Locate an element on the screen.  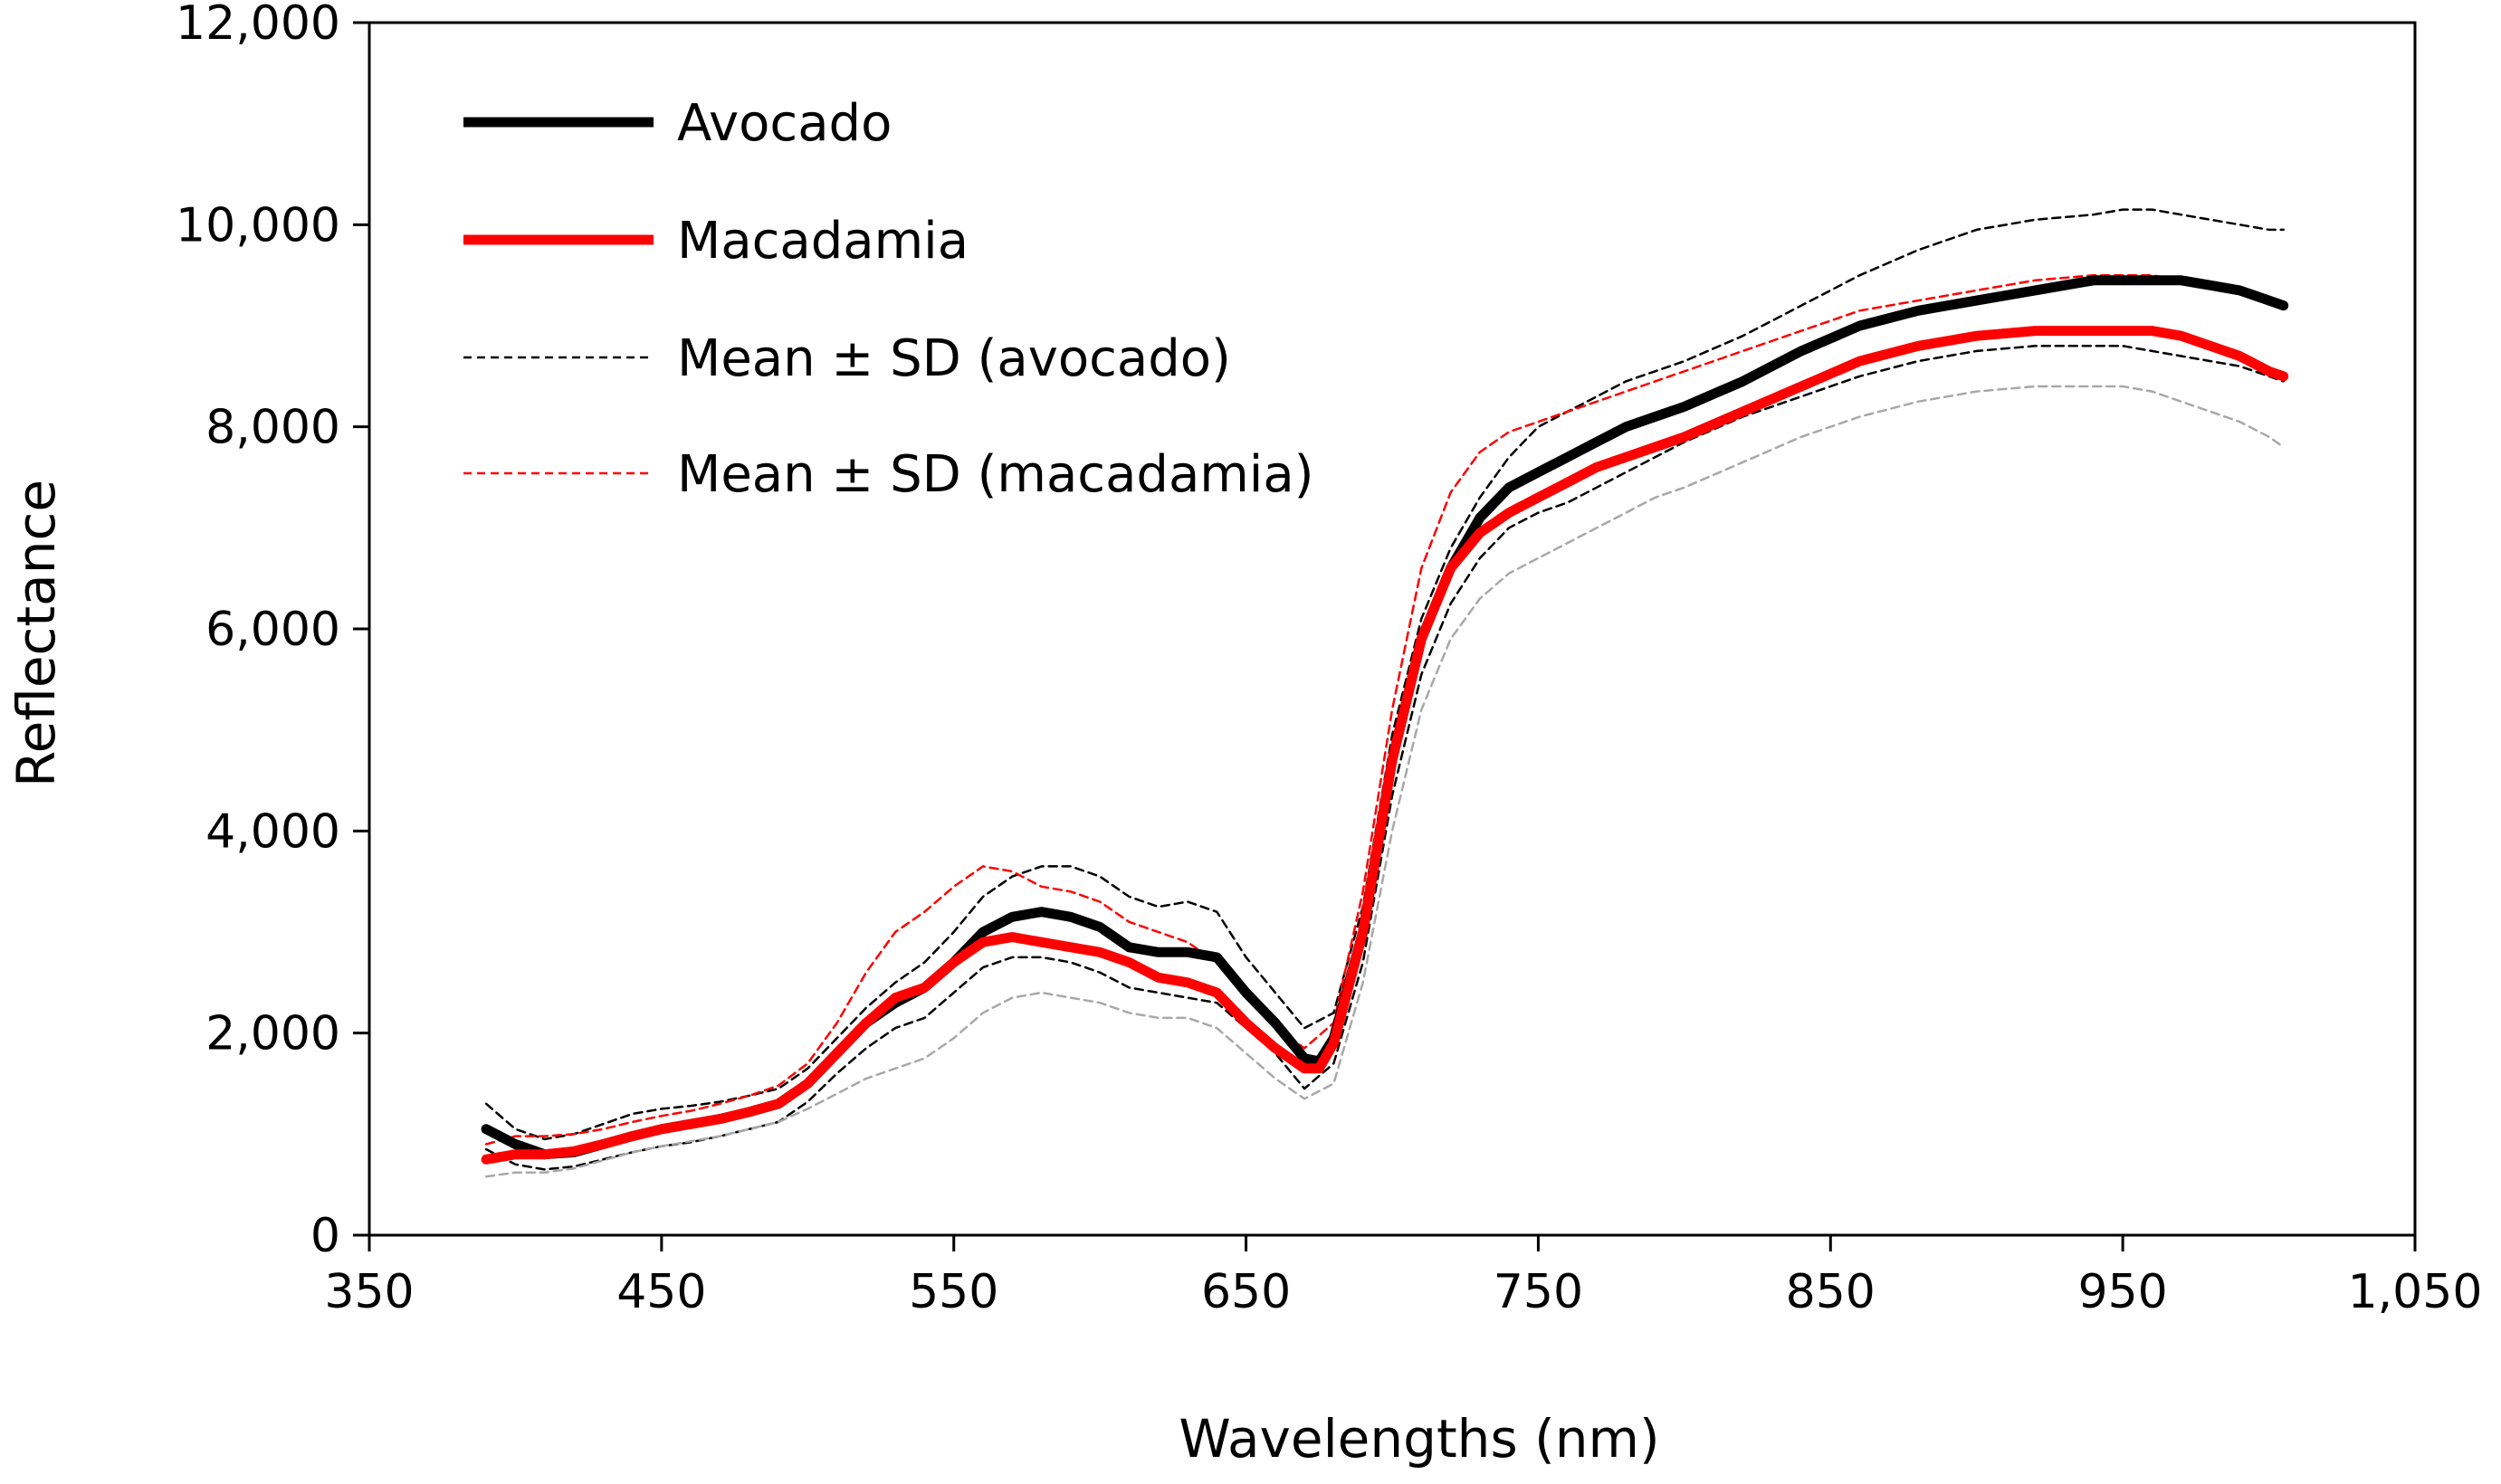
y-tick-label: 12,000 is located at coordinates (258, 25).